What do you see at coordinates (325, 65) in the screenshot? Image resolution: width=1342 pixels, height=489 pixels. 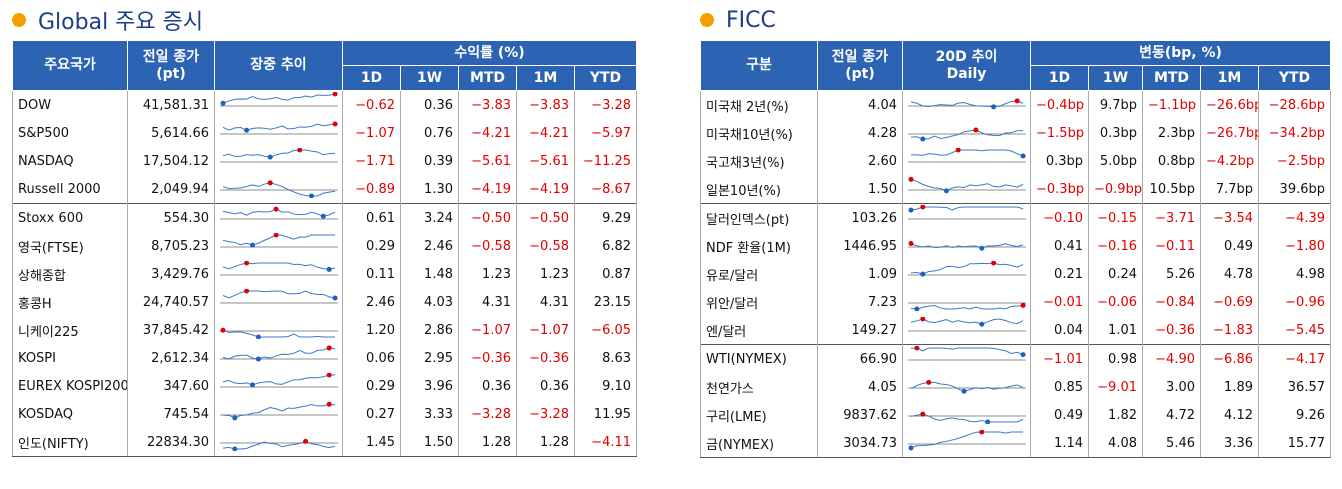 I see `header-row: 주요국가 전일 종가 (pt) 장중 추이 수익률 (%)` at bounding box center [325, 65].